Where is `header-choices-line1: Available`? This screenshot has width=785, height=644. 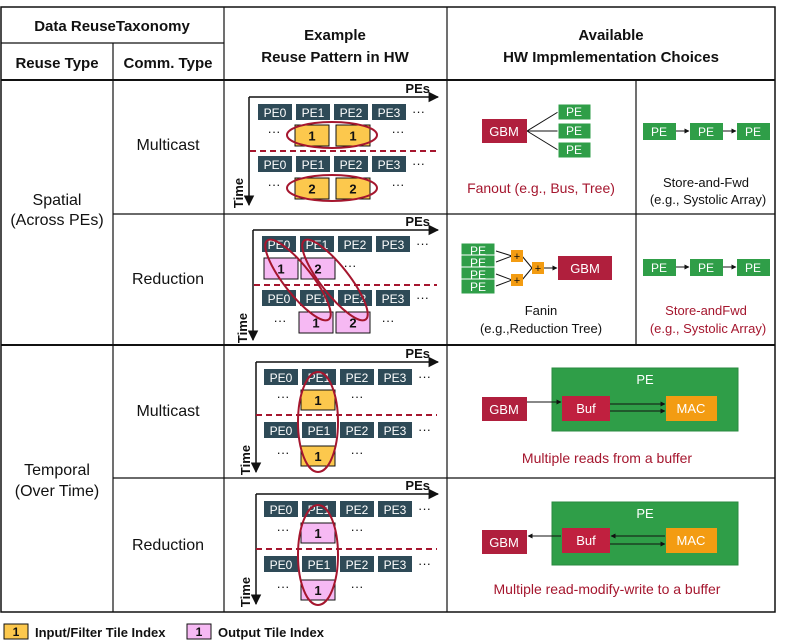
header-choices-line1: Available is located at coordinates (610, 35).